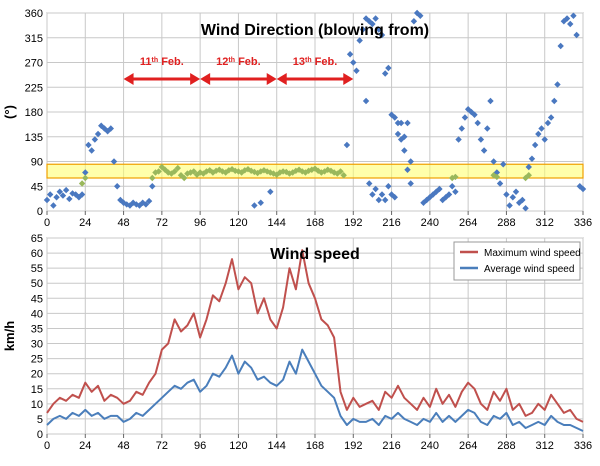 Image resolution: width=600 pixels, height=466 pixels. I want to click on y-tick-label: 35, so click(37, 329).